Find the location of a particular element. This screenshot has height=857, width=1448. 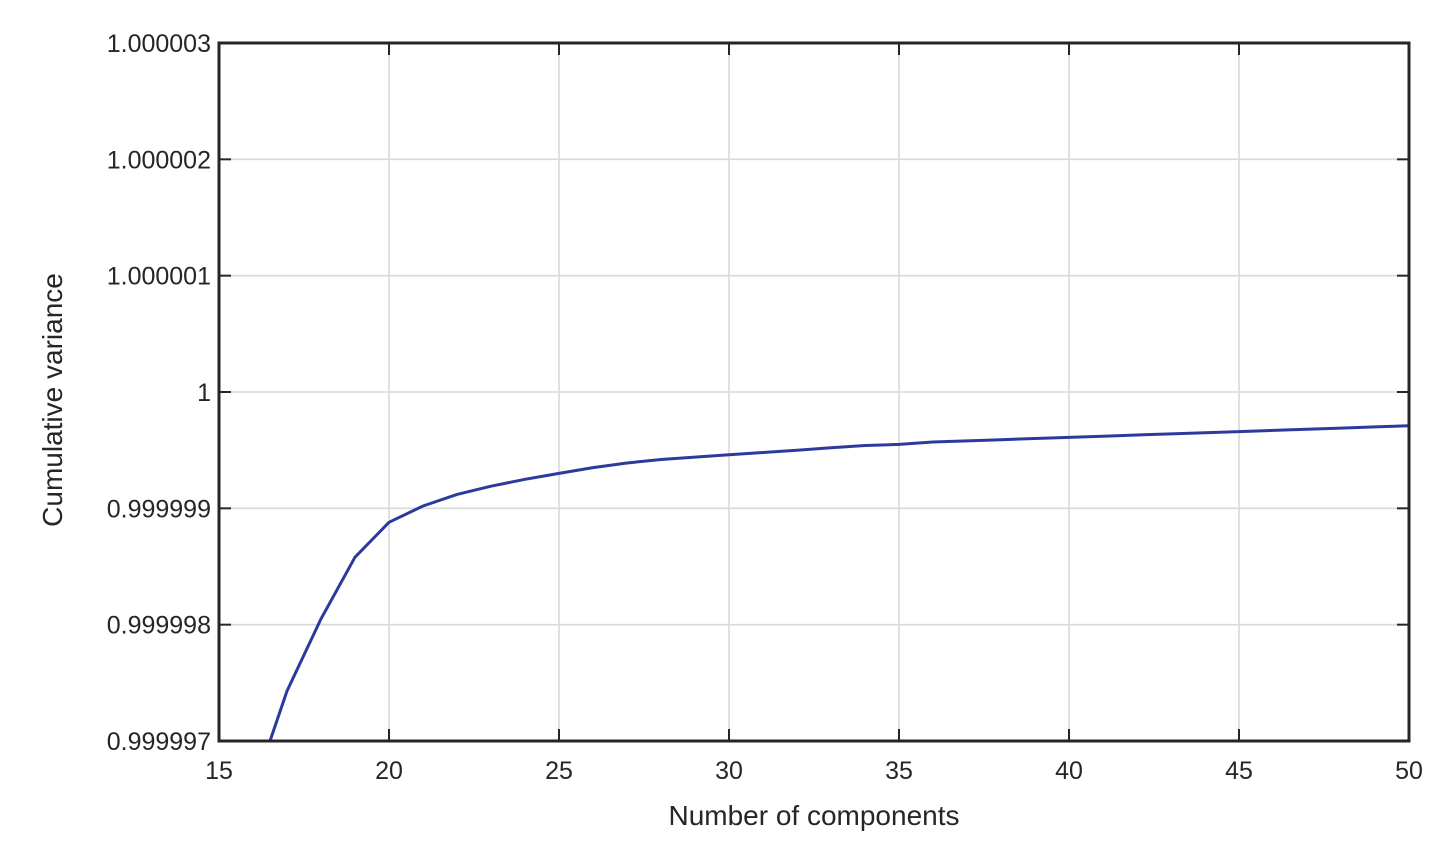

x-axis-label: Number of components is located at coordinates (813, 815).